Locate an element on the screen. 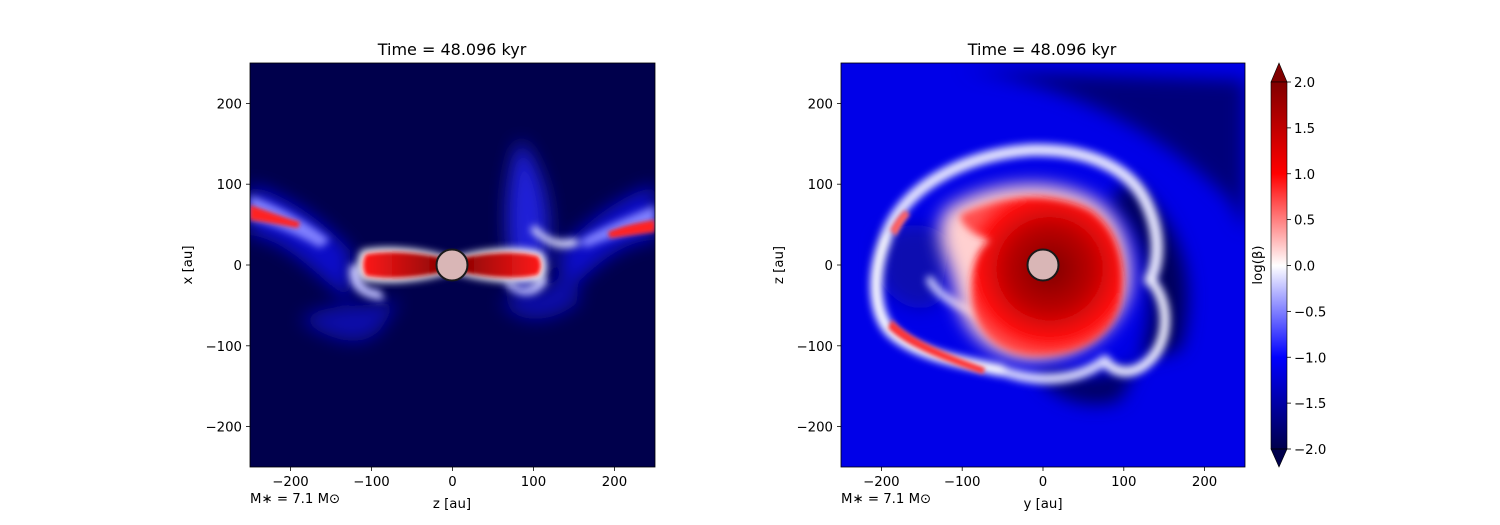 The height and width of the screenshot is (525, 1500). xtick-label-left: 100 is located at coordinates (533, 482).